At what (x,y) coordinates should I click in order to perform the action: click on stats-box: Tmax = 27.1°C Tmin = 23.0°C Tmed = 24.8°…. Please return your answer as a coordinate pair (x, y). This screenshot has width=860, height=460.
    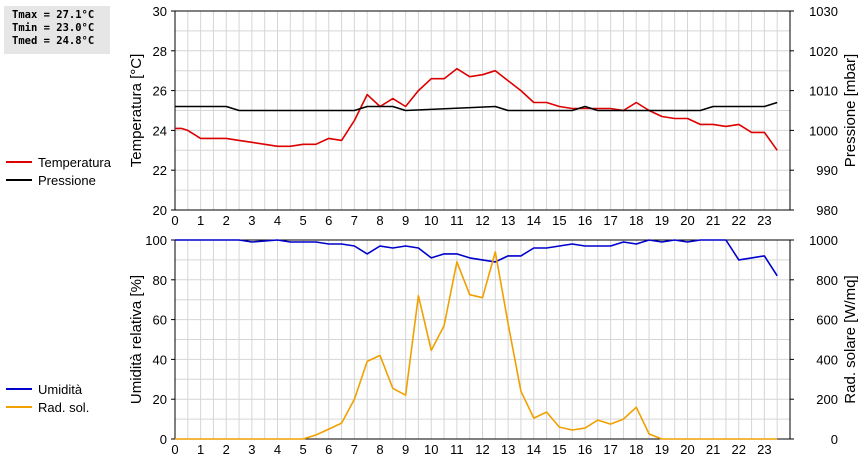
    Looking at the image, I should click on (57, 30).